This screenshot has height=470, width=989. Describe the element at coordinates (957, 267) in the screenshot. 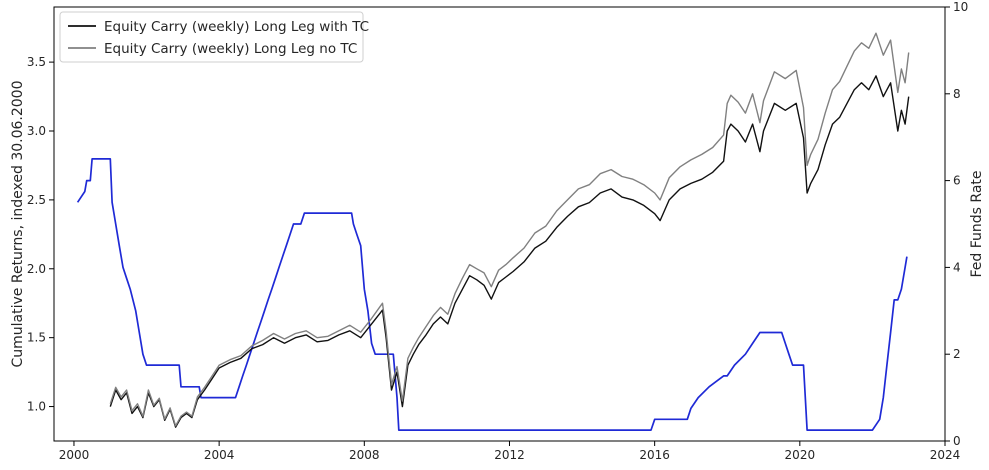

I see `y-right-tick-label: 4` at that location.